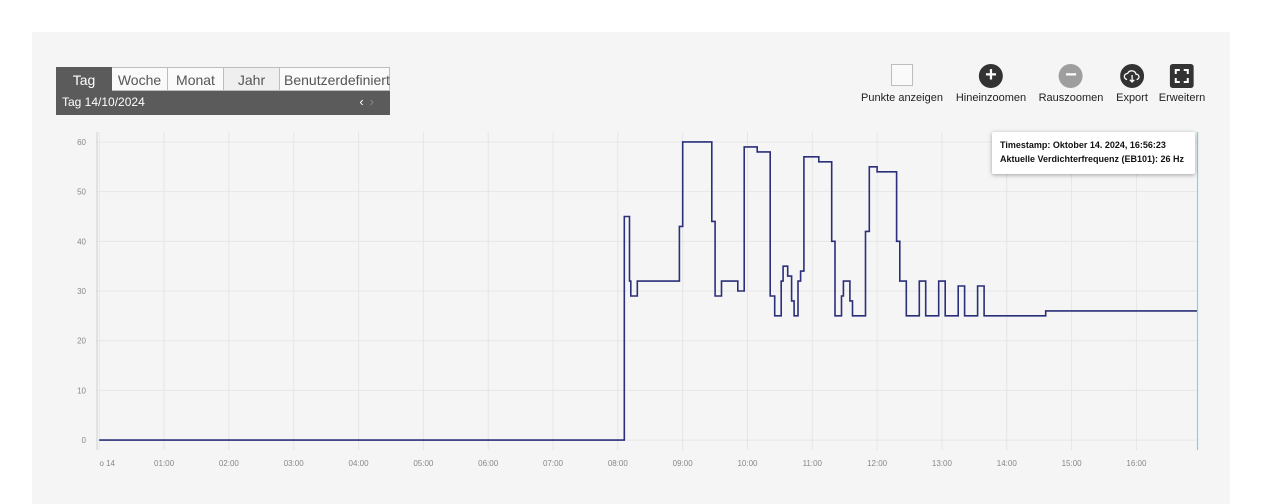 This screenshot has height=504, width=1280. Describe the element at coordinates (990, 76) in the screenshot. I see `plus-icon: +` at that location.